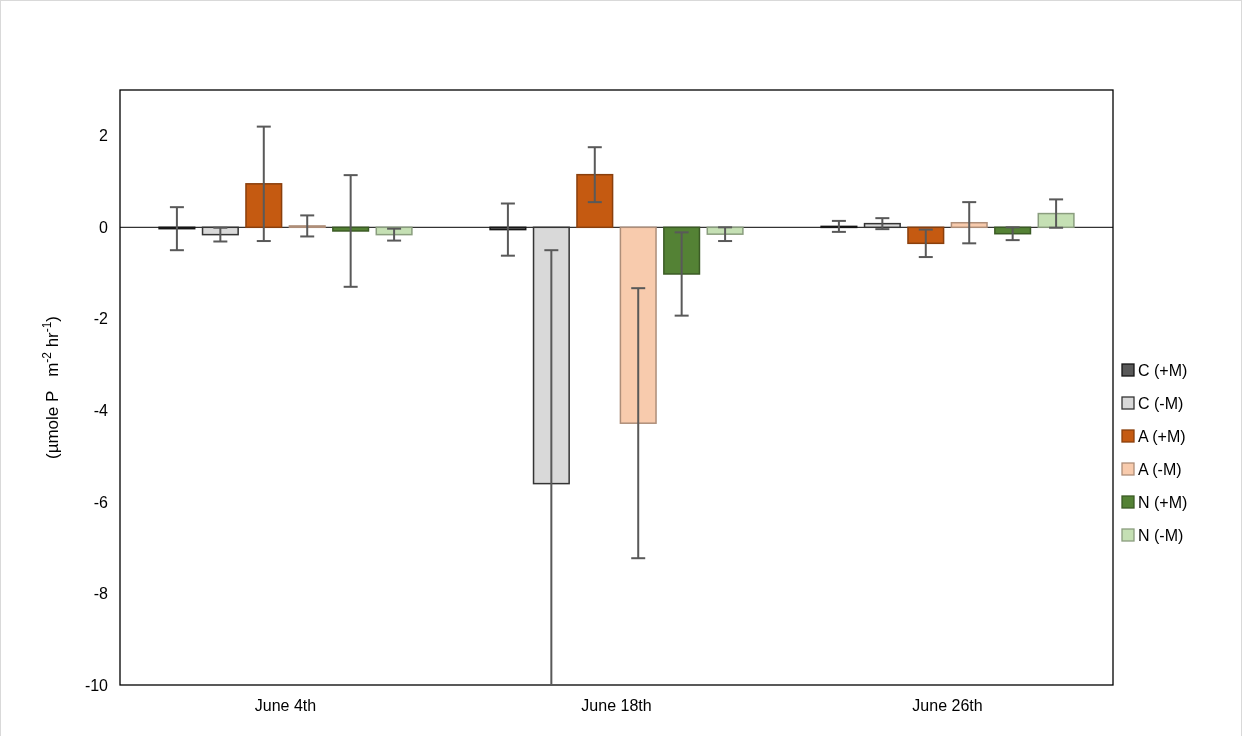  Describe the element at coordinates (104, 136) in the screenshot. I see `y-tick-label: 2` at that location.